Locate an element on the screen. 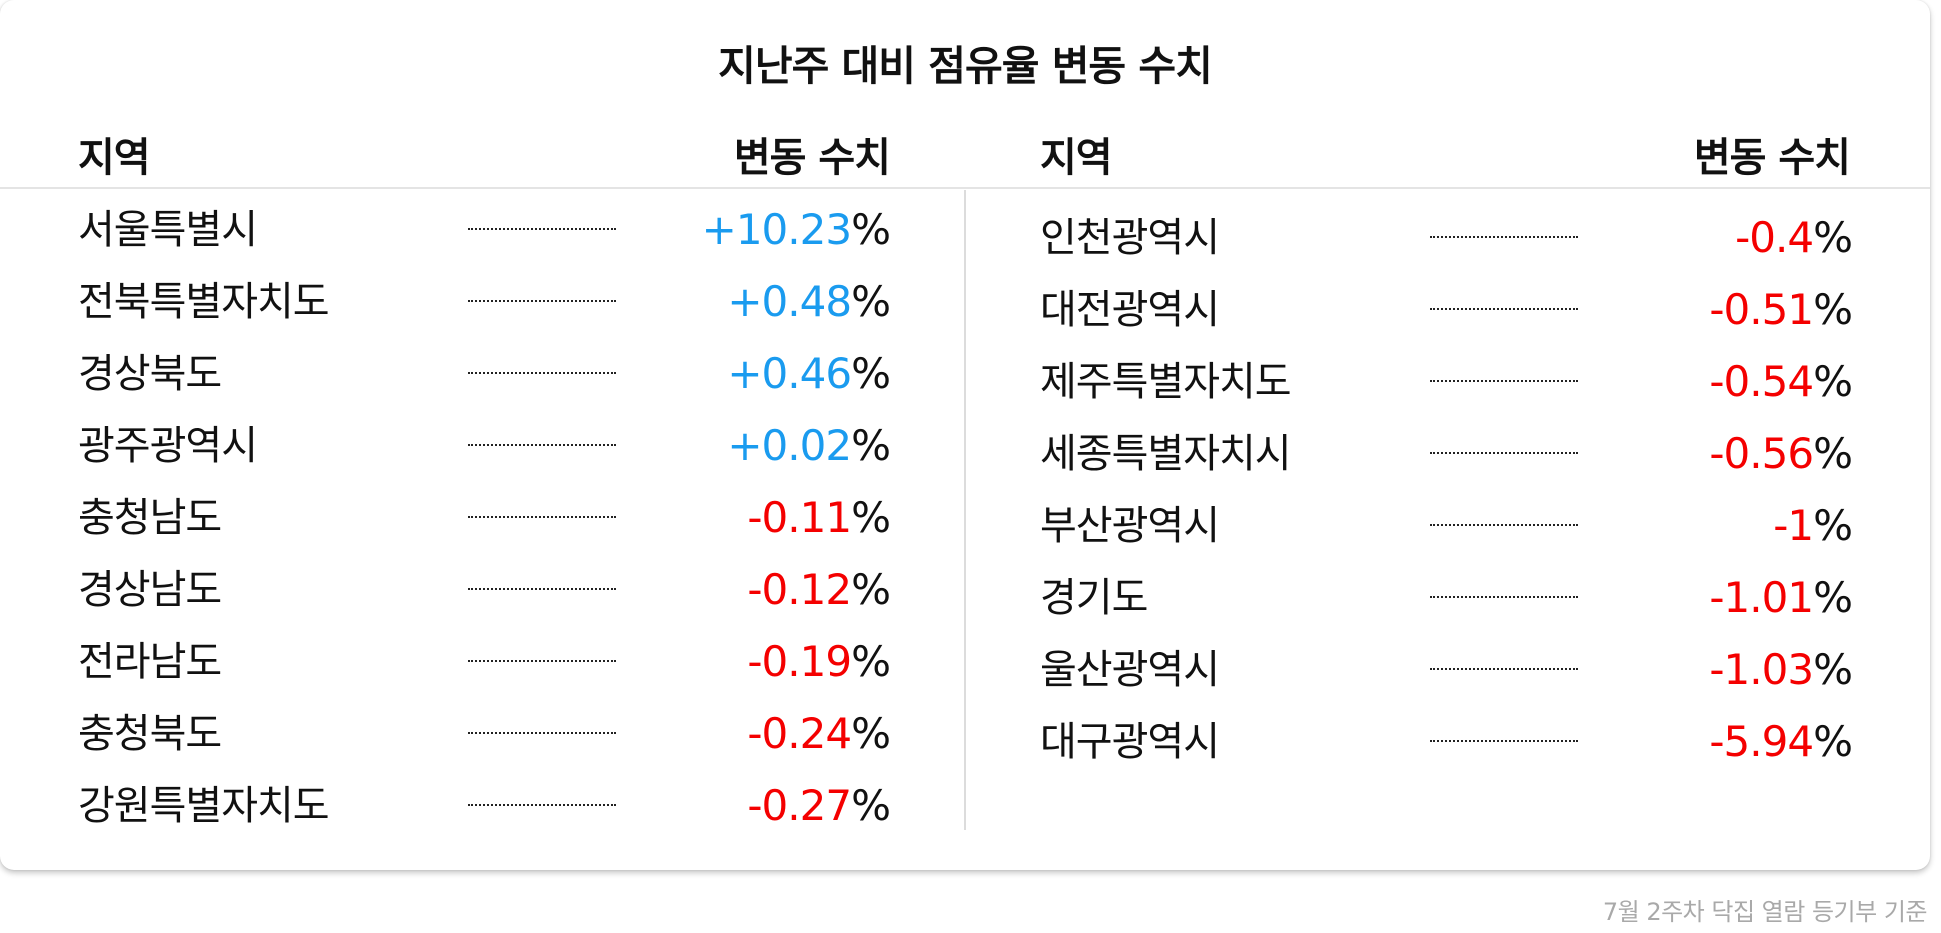 The image size is (1941, 933). change-value: -0.4% is located at coordinates (1794, 238).